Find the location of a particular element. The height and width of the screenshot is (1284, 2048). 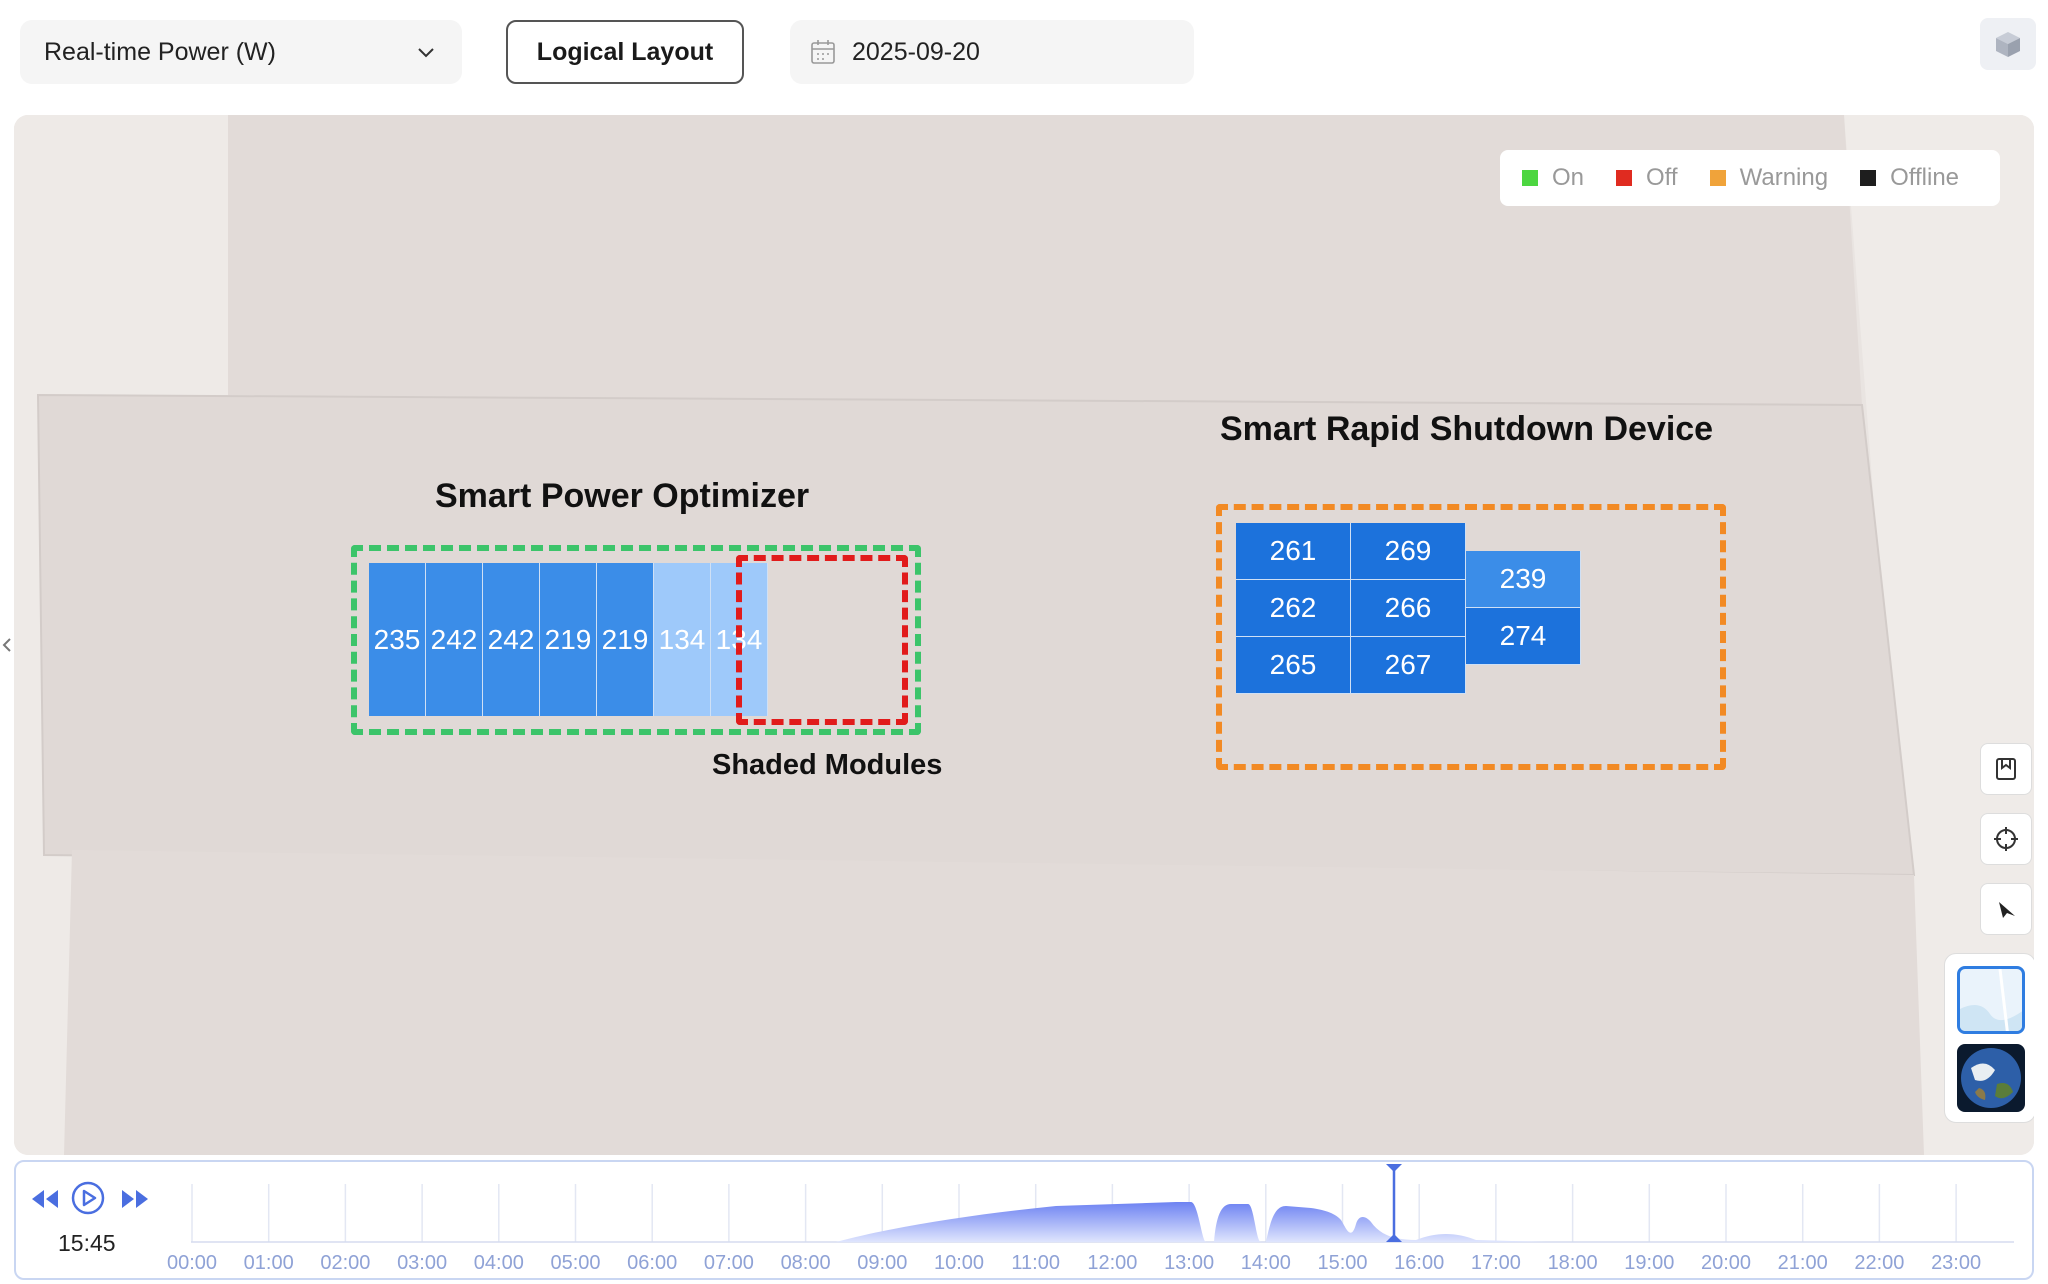

rsd-panel: 261 is located at coordinates (1293, 551).